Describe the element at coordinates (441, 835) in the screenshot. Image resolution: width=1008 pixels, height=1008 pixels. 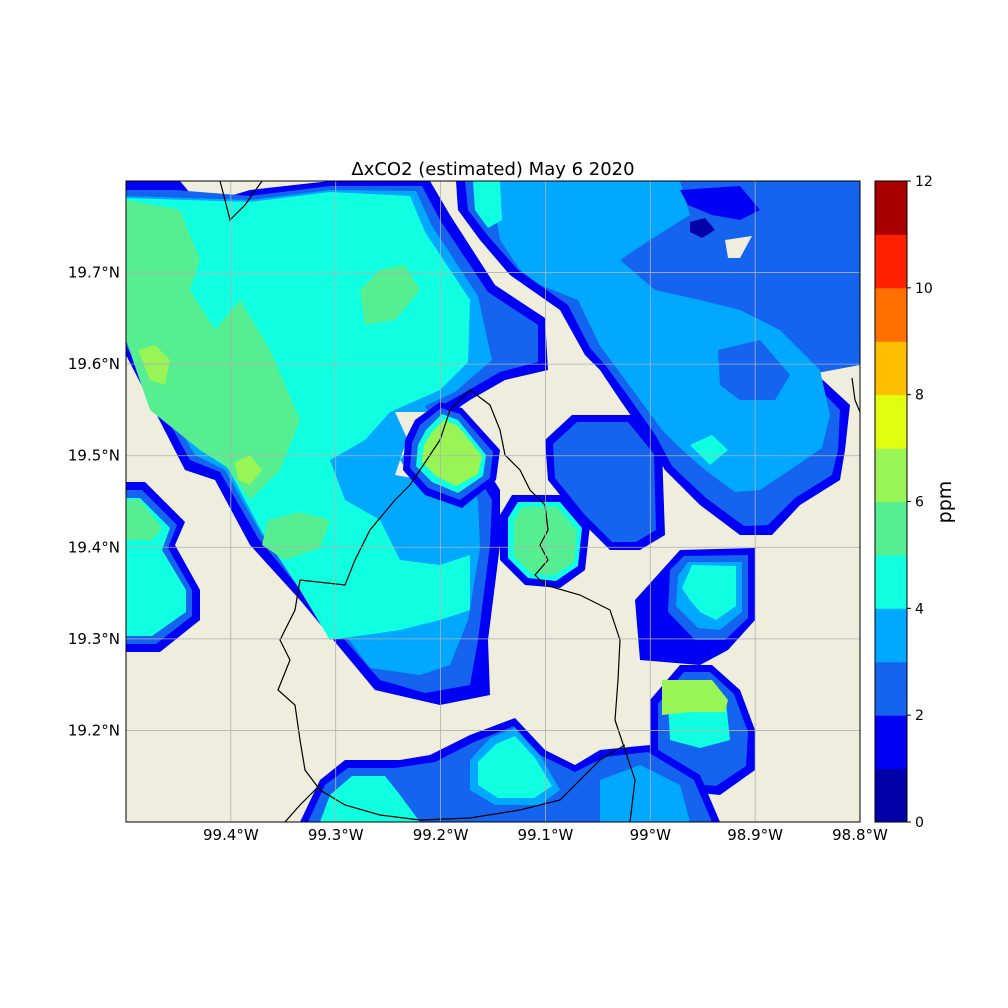
I see `lon-tick-label: 99.2°W` at that location.